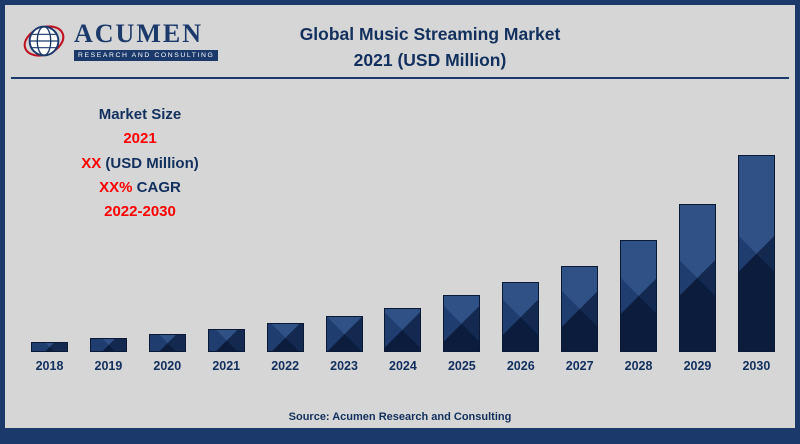  Describe the element at coordinates (140, 114) in the screenshot. I see `market-size-label: Market Size` at that location.